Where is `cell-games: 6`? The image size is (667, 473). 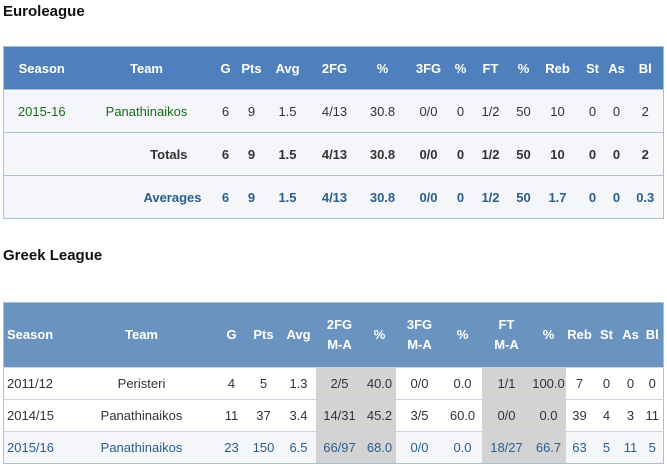
cell-games: 6 is located at coordinates (225, 154).